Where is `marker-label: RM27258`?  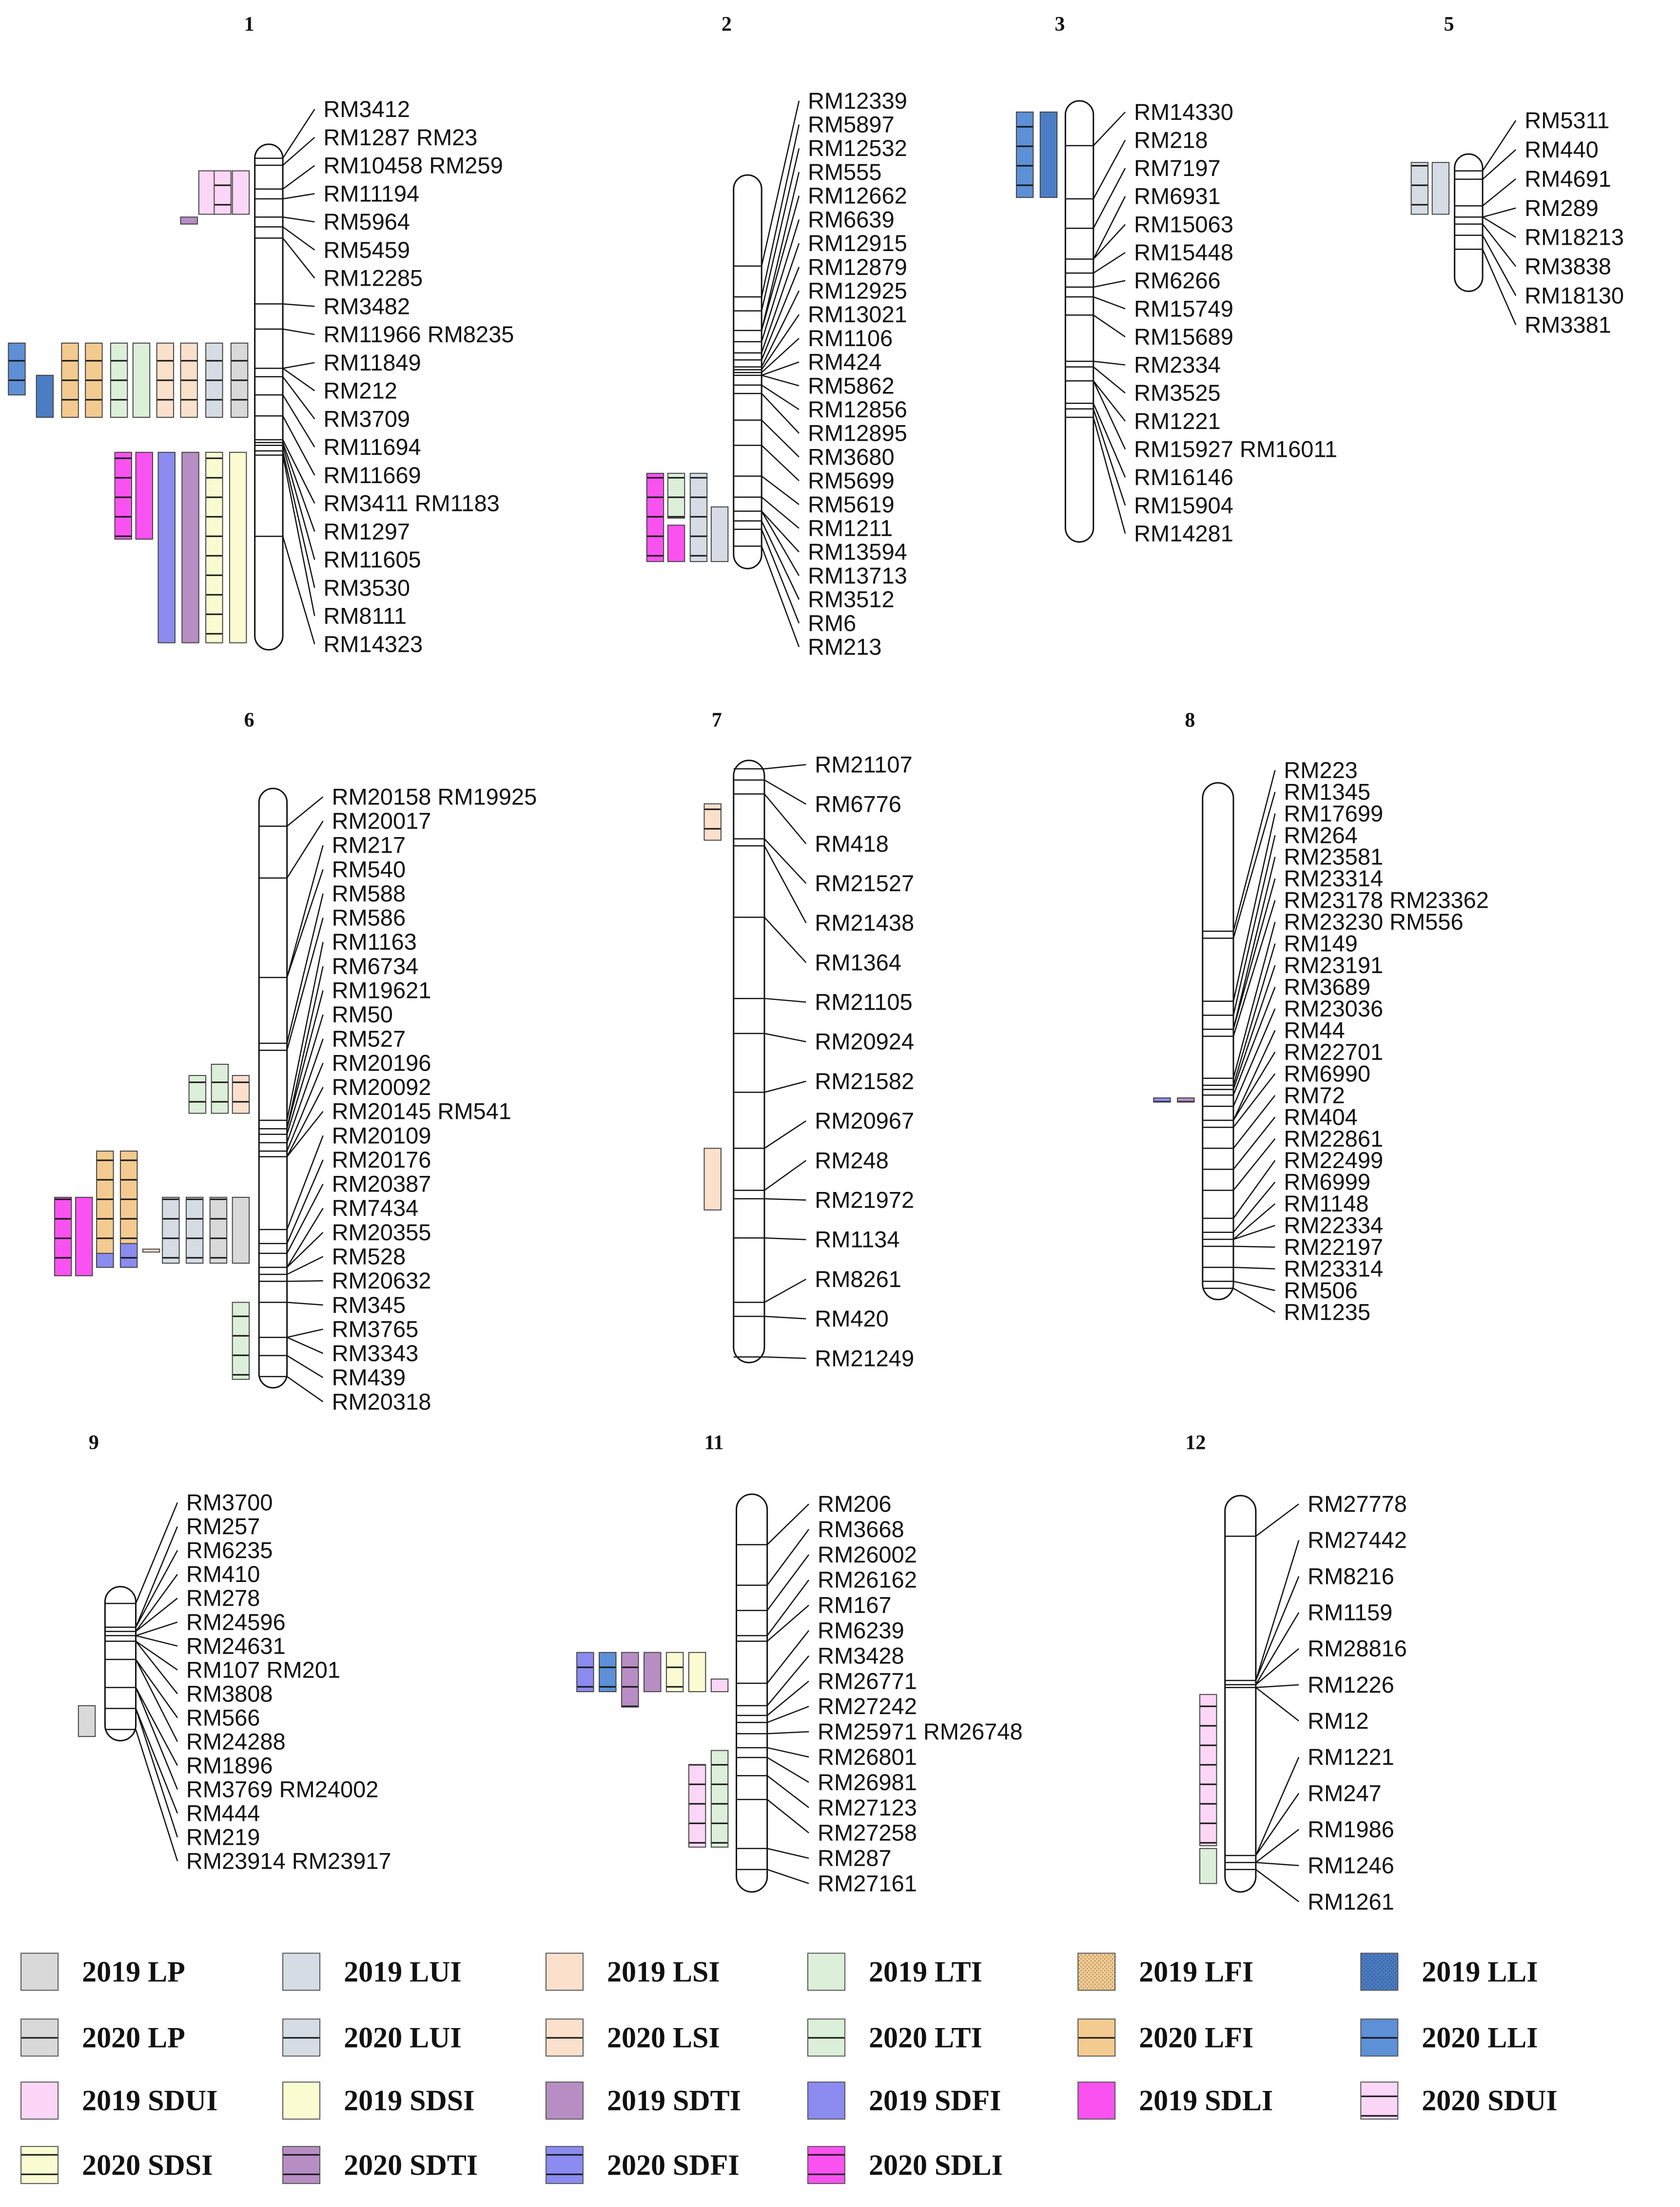
marker-label: RM27258 is located at coordinates (867, 1833).